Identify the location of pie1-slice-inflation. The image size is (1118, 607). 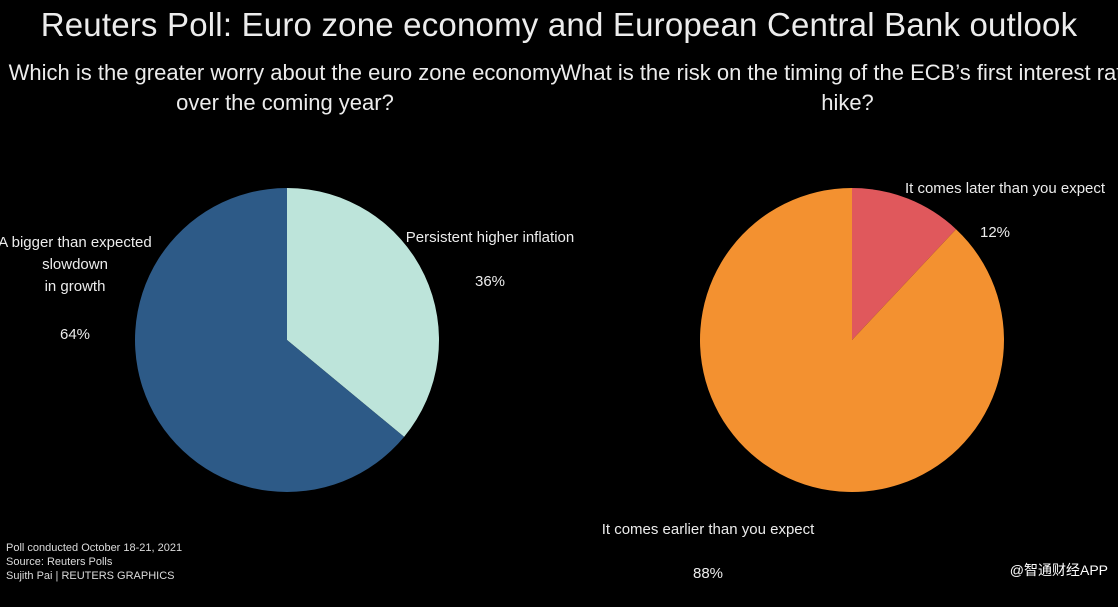
(363, 312).